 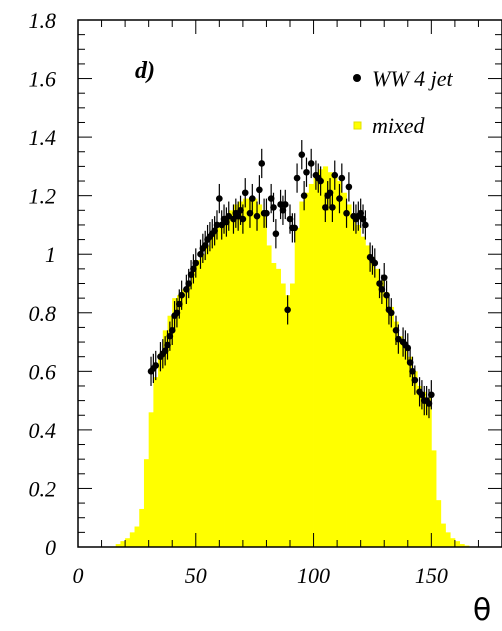 What do you see at coordinates (43, 137) in the screenshot?
I see `y-tick-label: 1.4` at bounding box center [43, 137].